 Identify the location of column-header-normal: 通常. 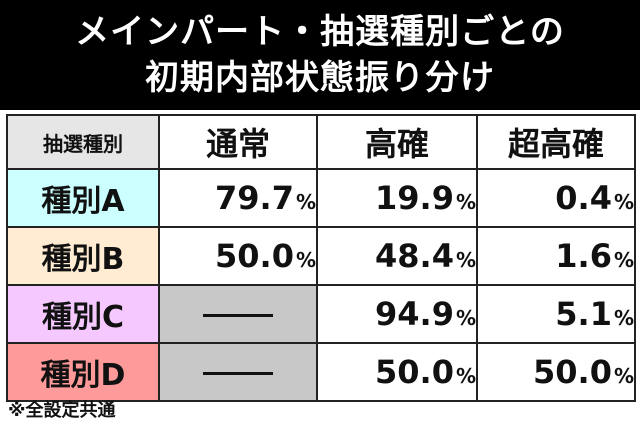
(238, 142).